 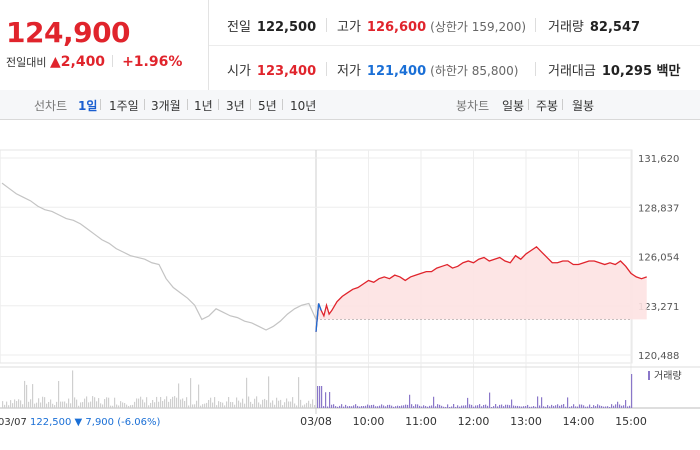 I want to click on y-tick-label: 128,837, so click(x=658, y=208).